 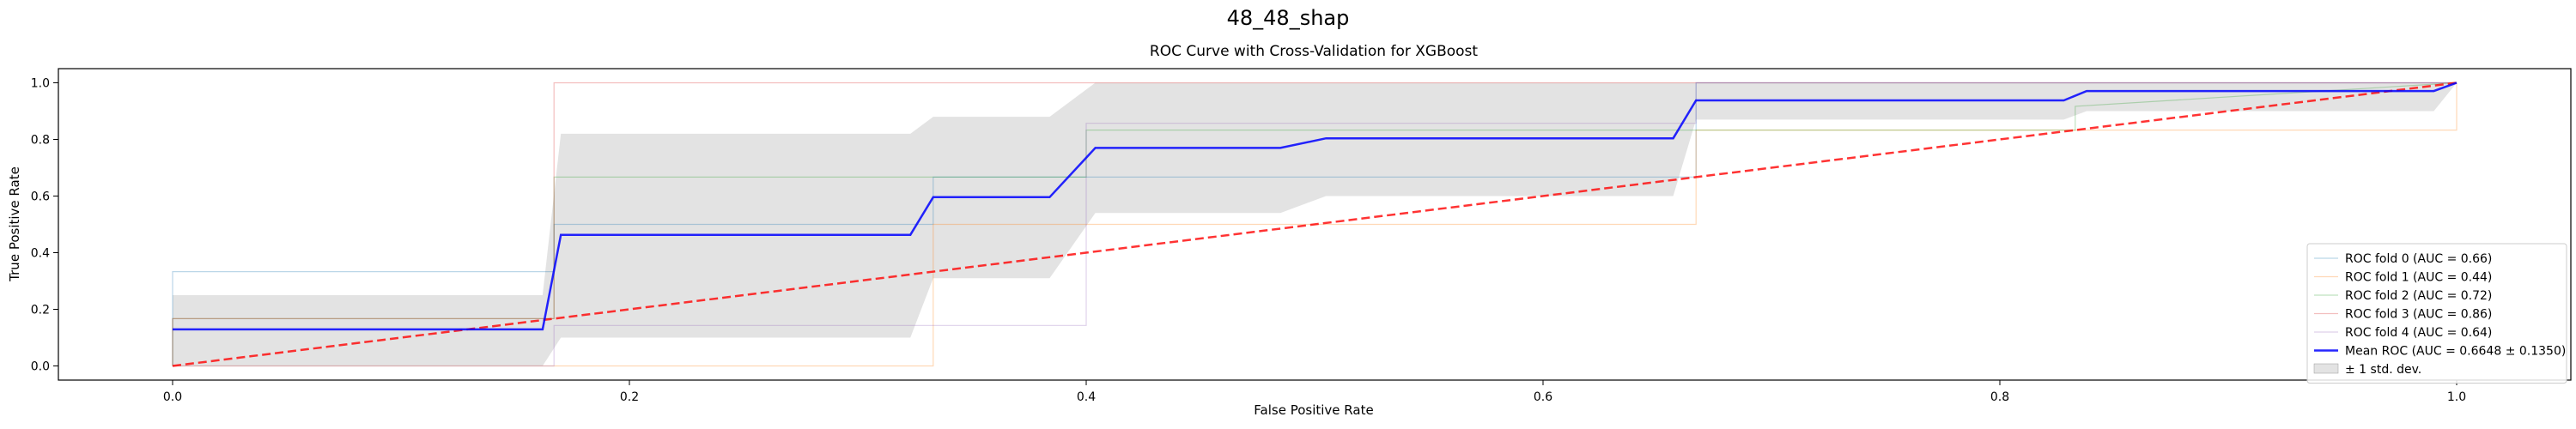 What do you see at coordinates (1086, 397) in the screenshot?
I see `x-tick-label: 0.4` at bounding box center [1086, 397].